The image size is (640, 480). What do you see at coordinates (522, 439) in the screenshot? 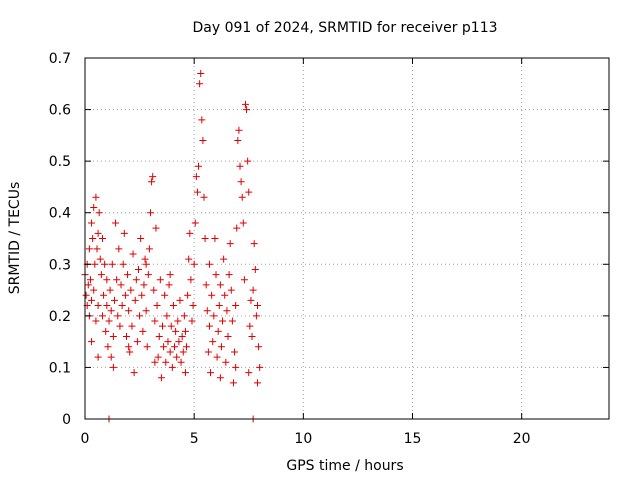
I see `x-tick-label: 20` at bounding box center [522, 439].